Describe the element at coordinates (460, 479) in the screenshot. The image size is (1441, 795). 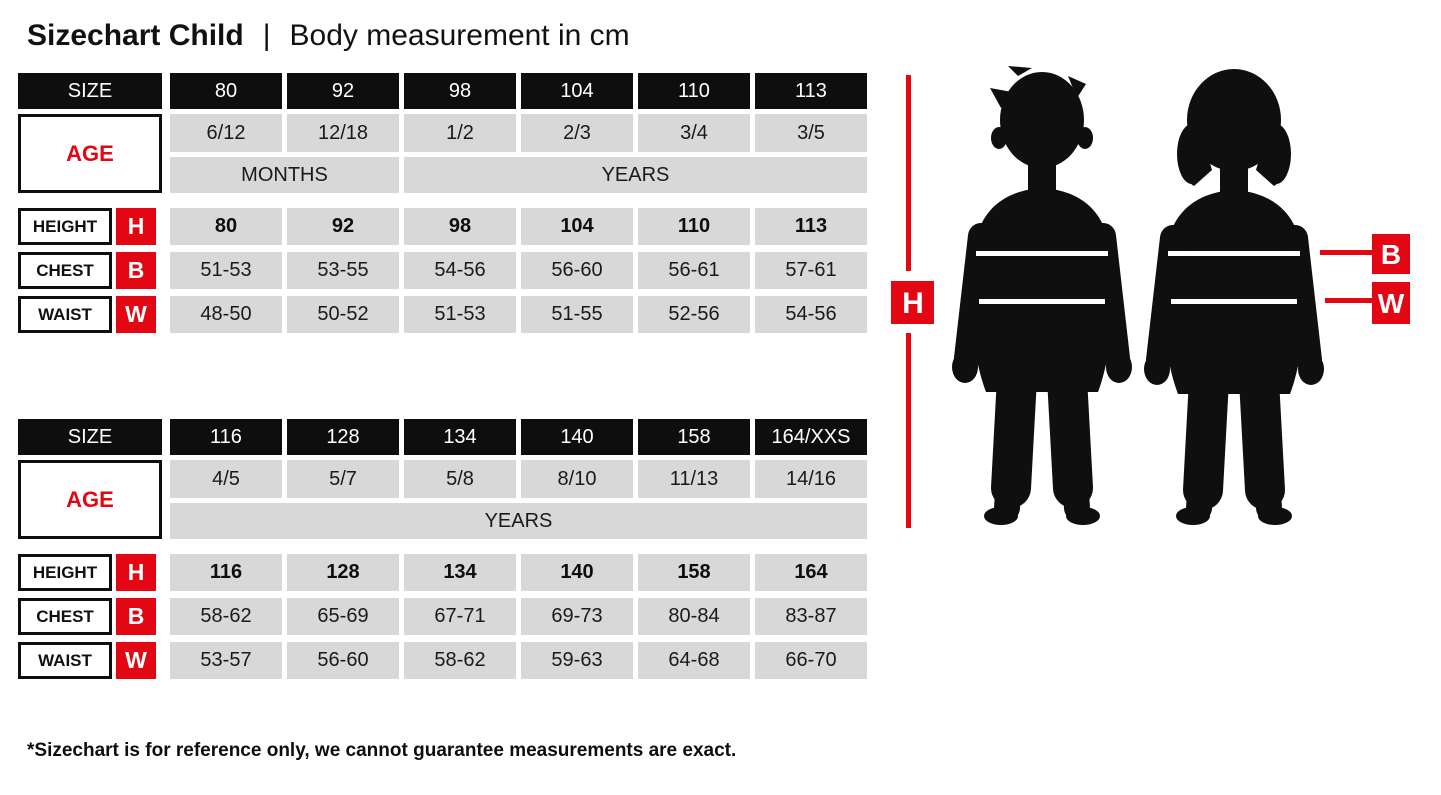
I see `age-cell: 5/8` at that location.